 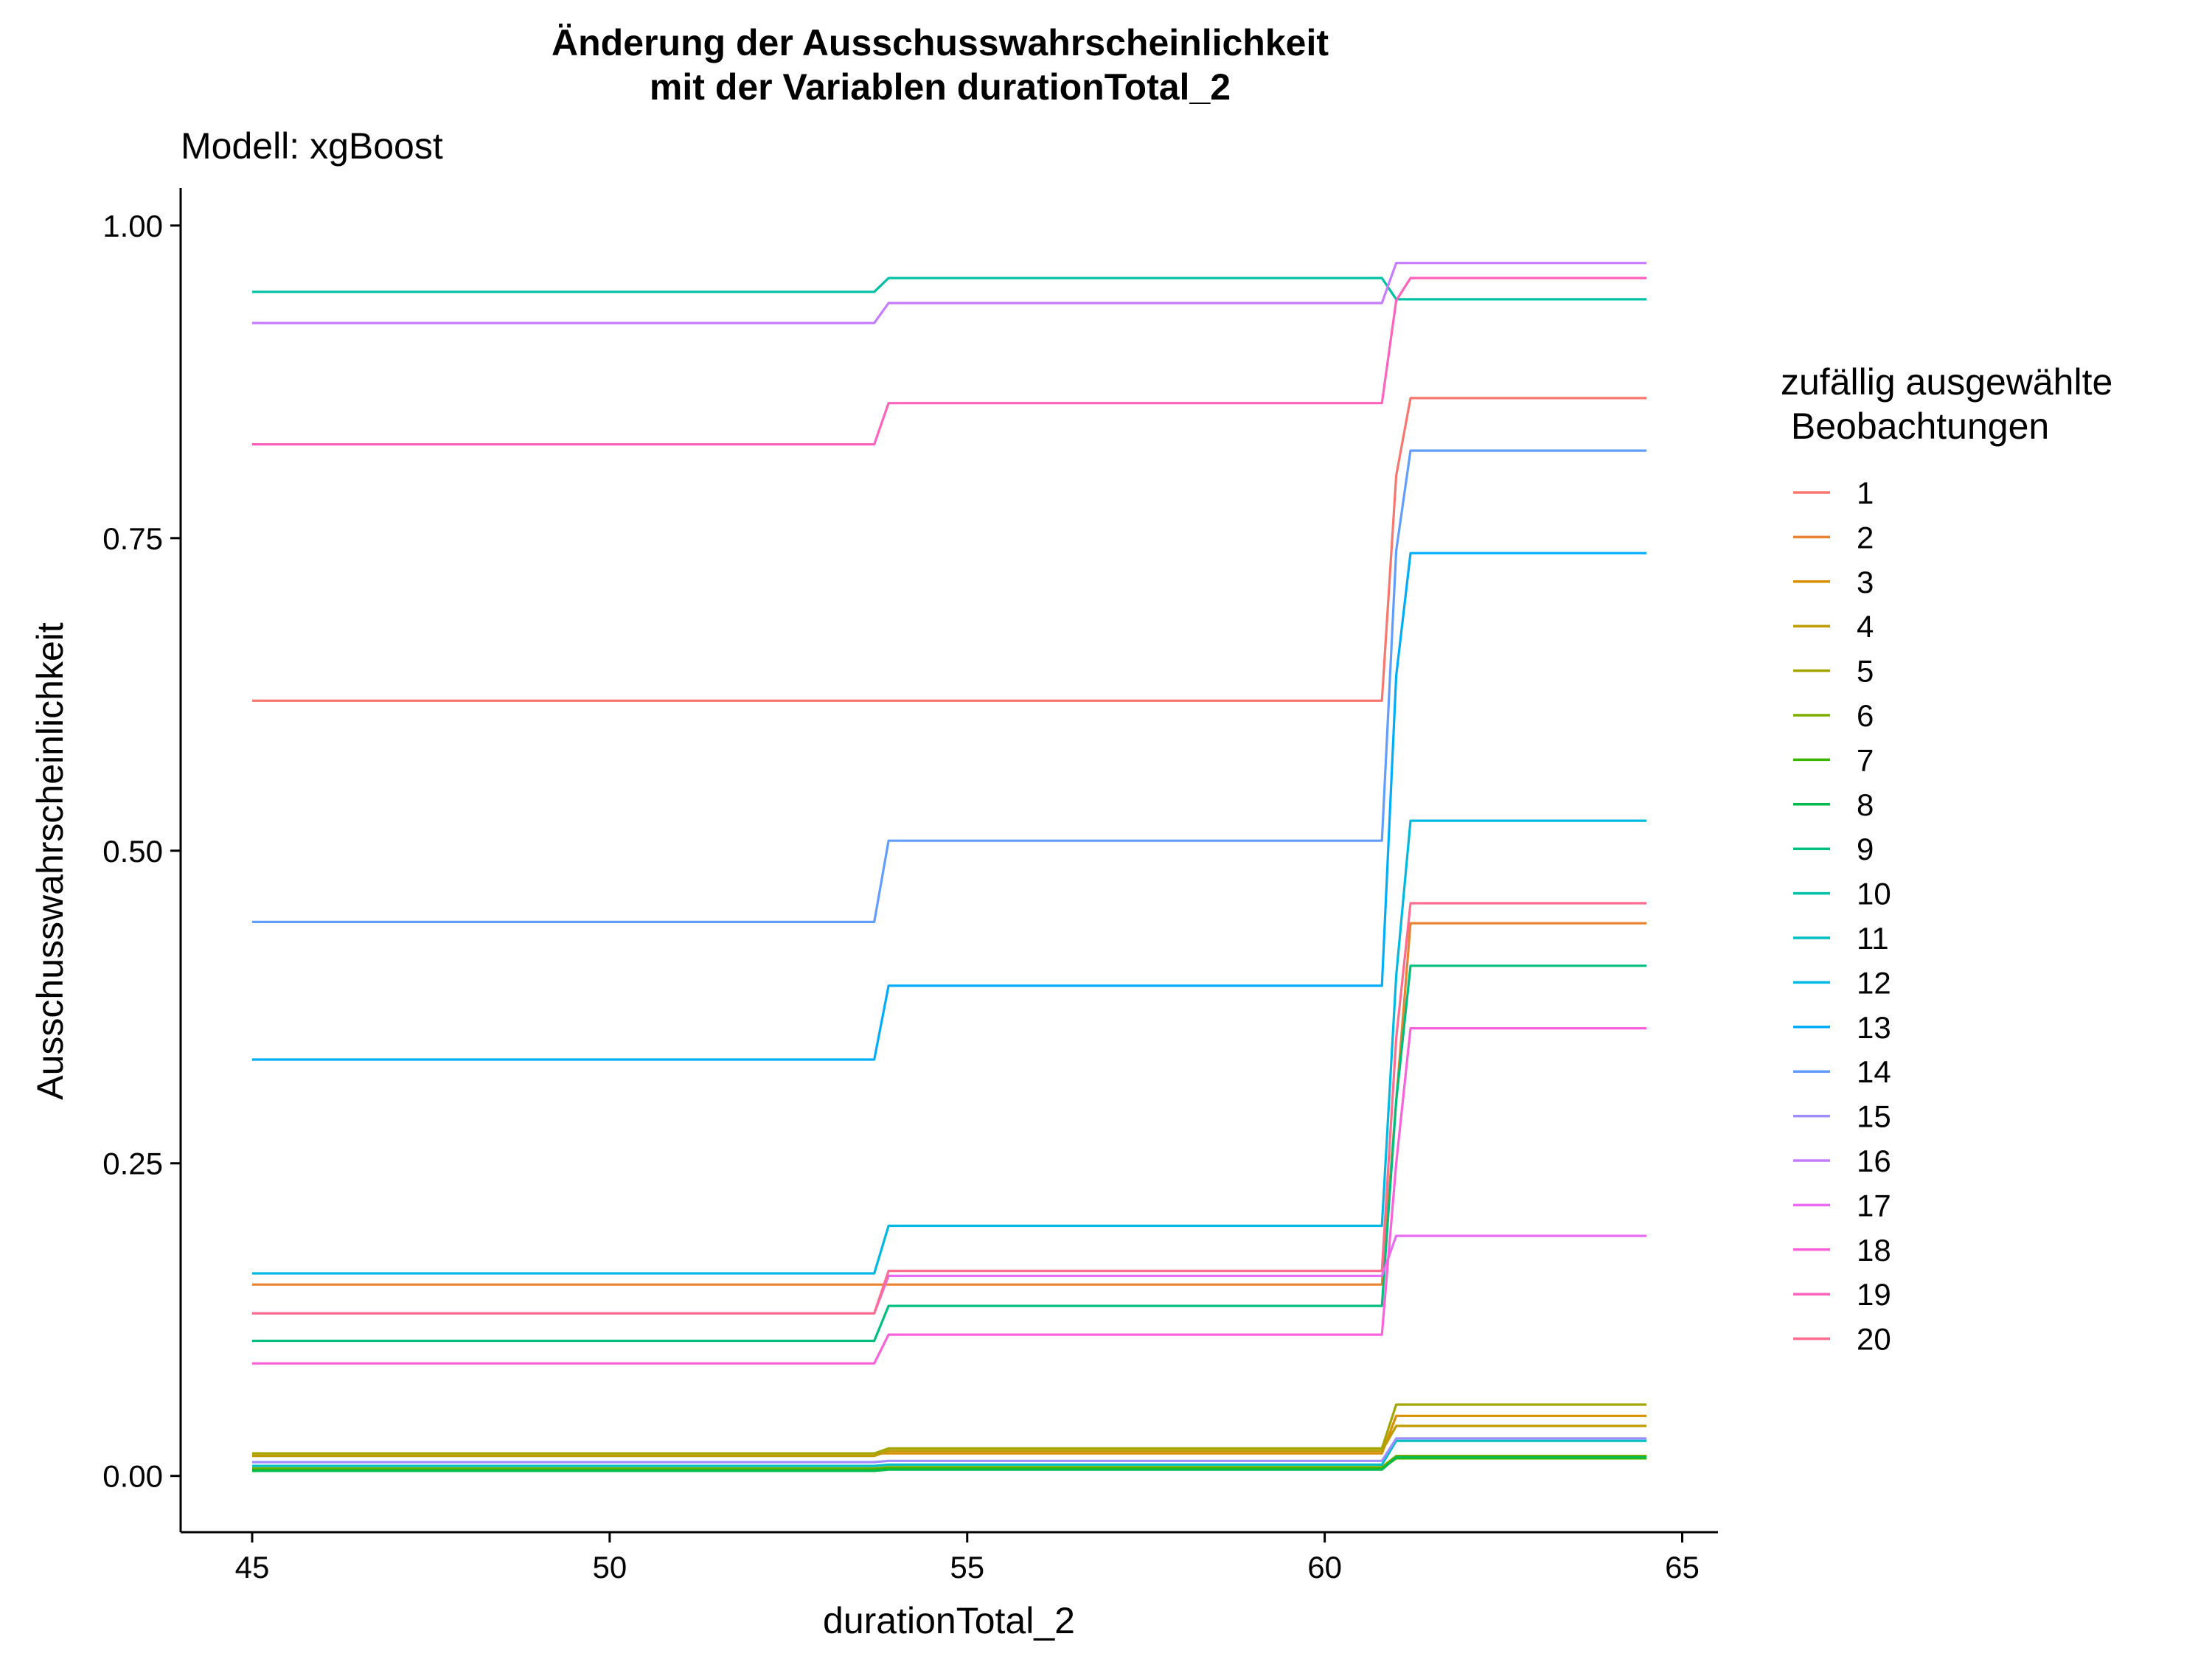 What do you see at coordinates (1833, 849) in the screenshot?
I see `legend-item-9: 9` at bounding box center [1833, 849].